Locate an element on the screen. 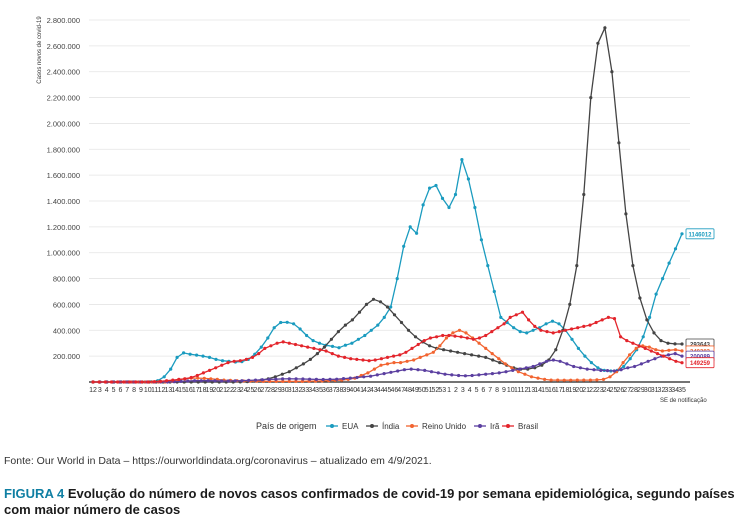  x-tick-label: 8 is located at coordinates (134, 390).